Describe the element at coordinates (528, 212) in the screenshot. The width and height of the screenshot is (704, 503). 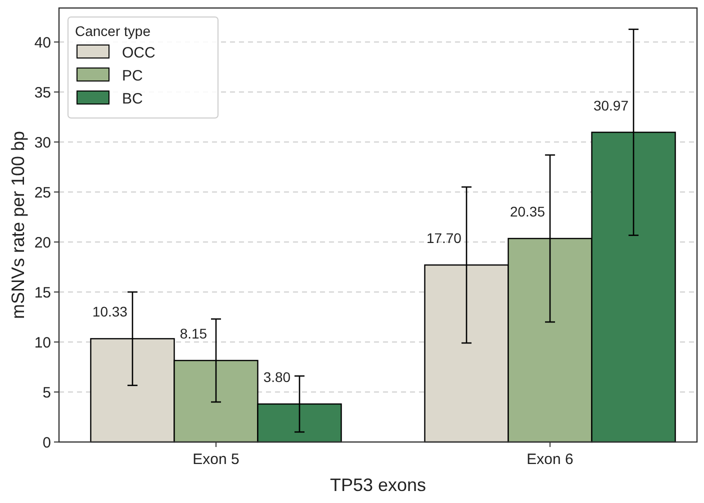
I see `data-label: 20.35` at that location.